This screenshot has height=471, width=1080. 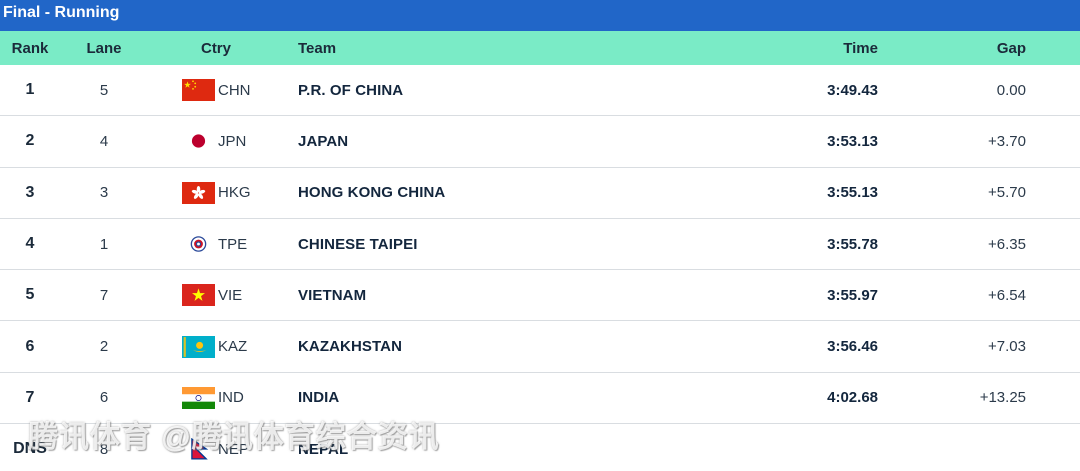 I want to click on time-cell: 4:02.68, so click(x=852, y=398).